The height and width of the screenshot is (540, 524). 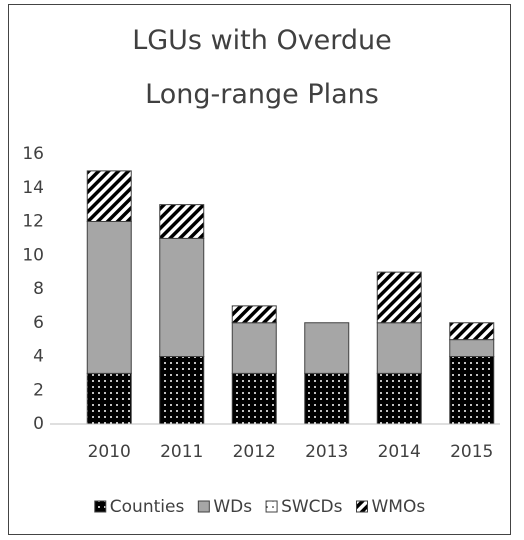 I want to click on y-tick-label: 12, so click(x=33, y=222).